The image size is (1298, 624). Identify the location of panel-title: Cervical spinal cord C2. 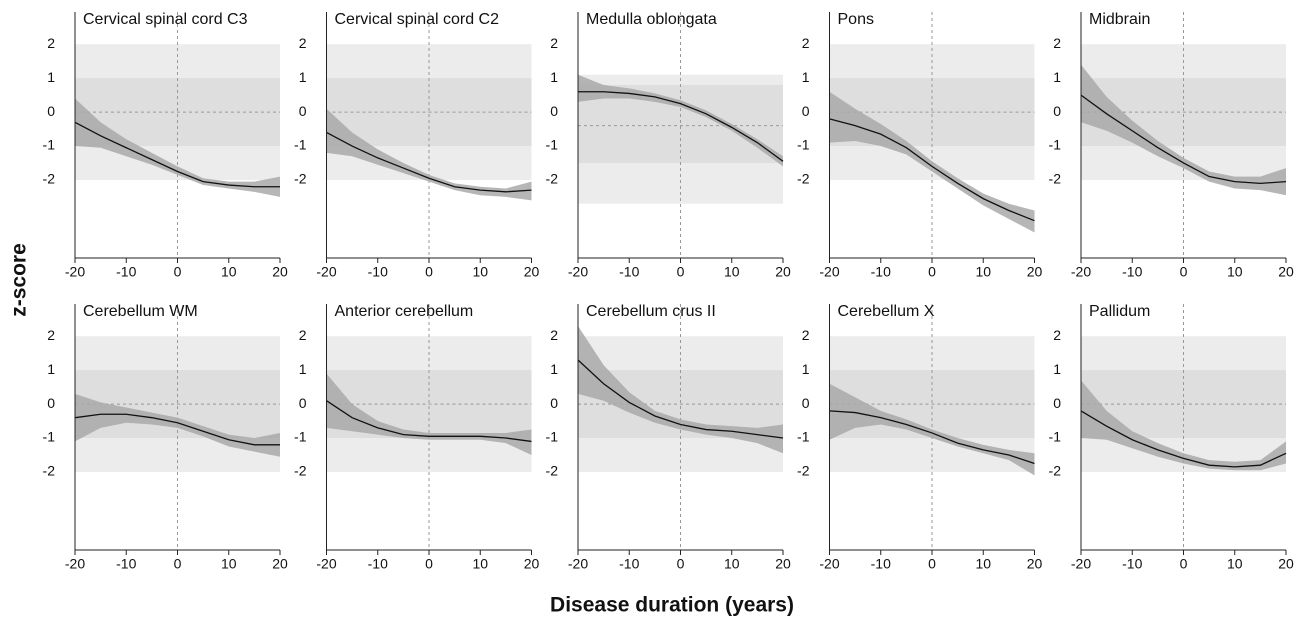
(417, 19).